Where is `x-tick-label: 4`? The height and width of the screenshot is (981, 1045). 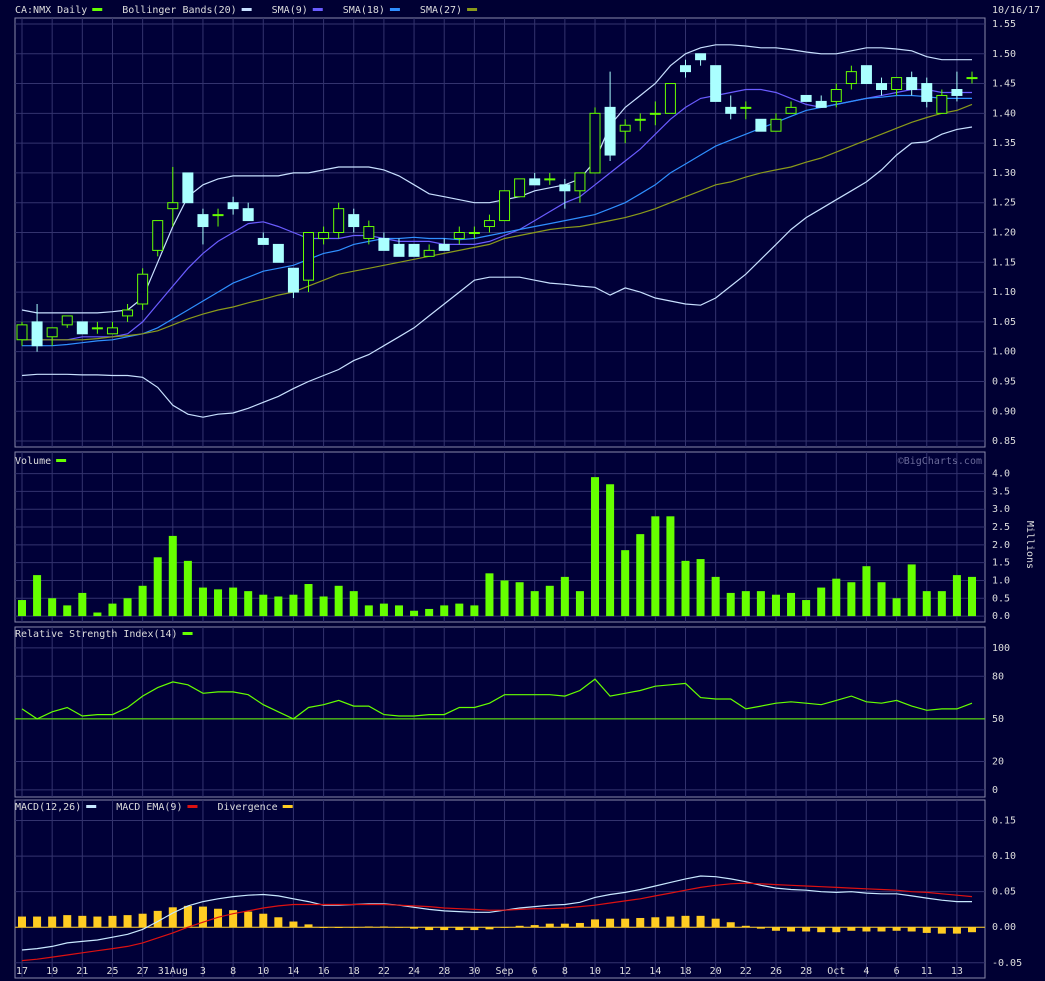 x-tick-label: 4 is located at coordinates (866, 971).